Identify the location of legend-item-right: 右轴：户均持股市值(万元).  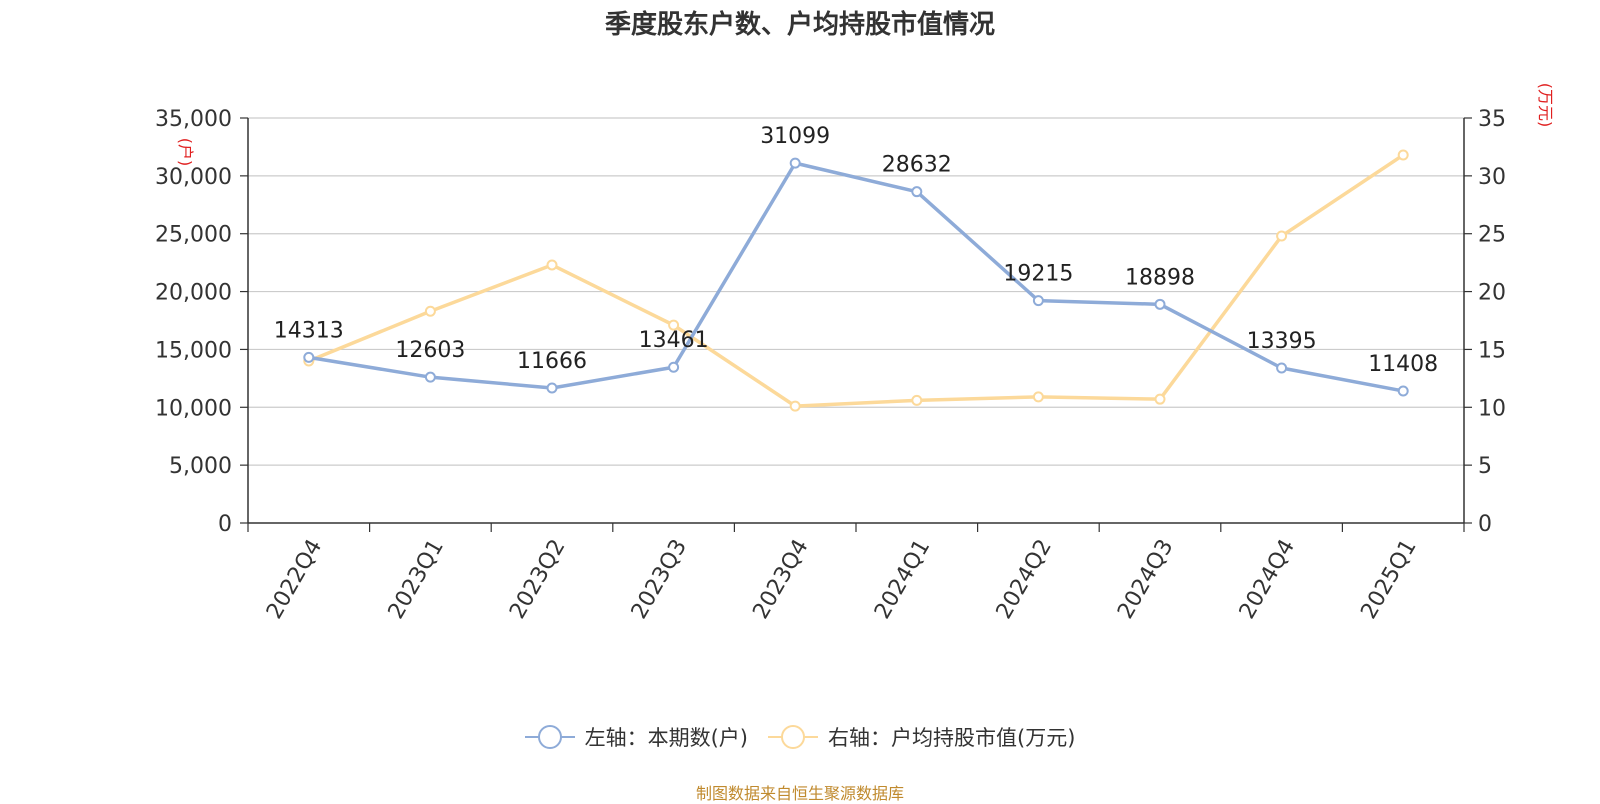
(921, 737).